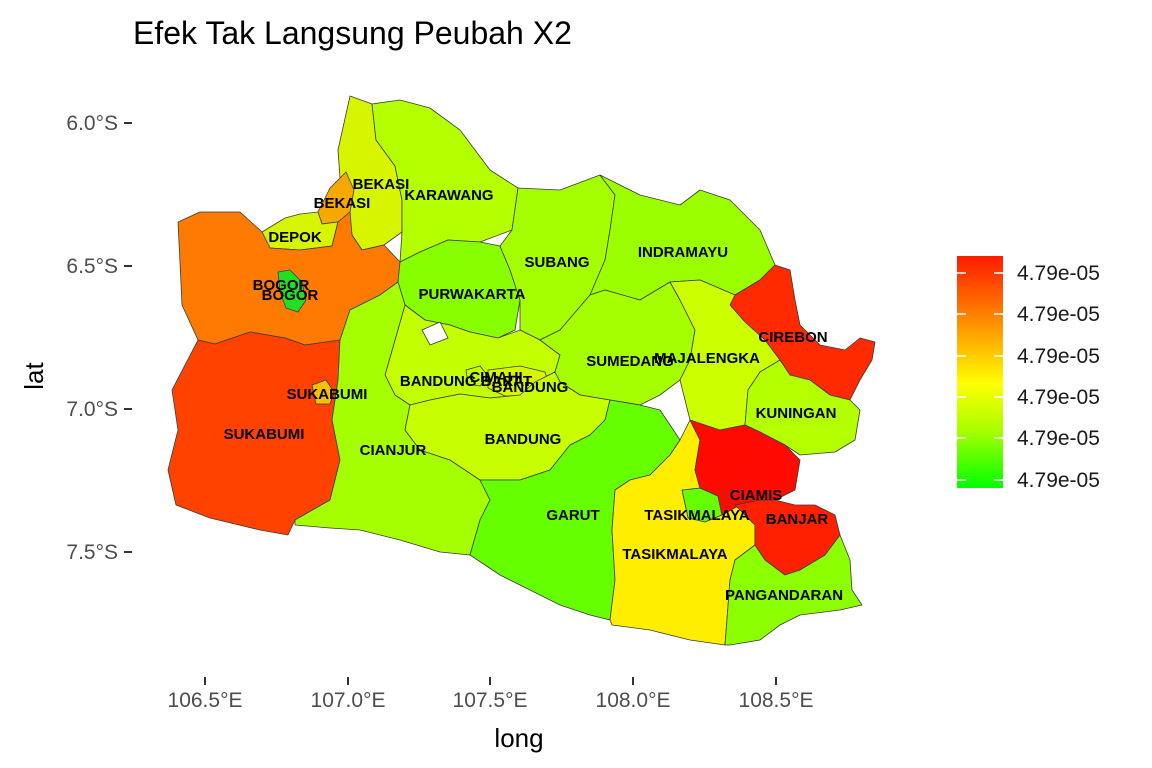 Image resolution: width=1152 pixels, height=768 pixels. Describe the element at coordinates (707, 358) in the screenshot. I see `region-label: MAJALENGKA` at that location.